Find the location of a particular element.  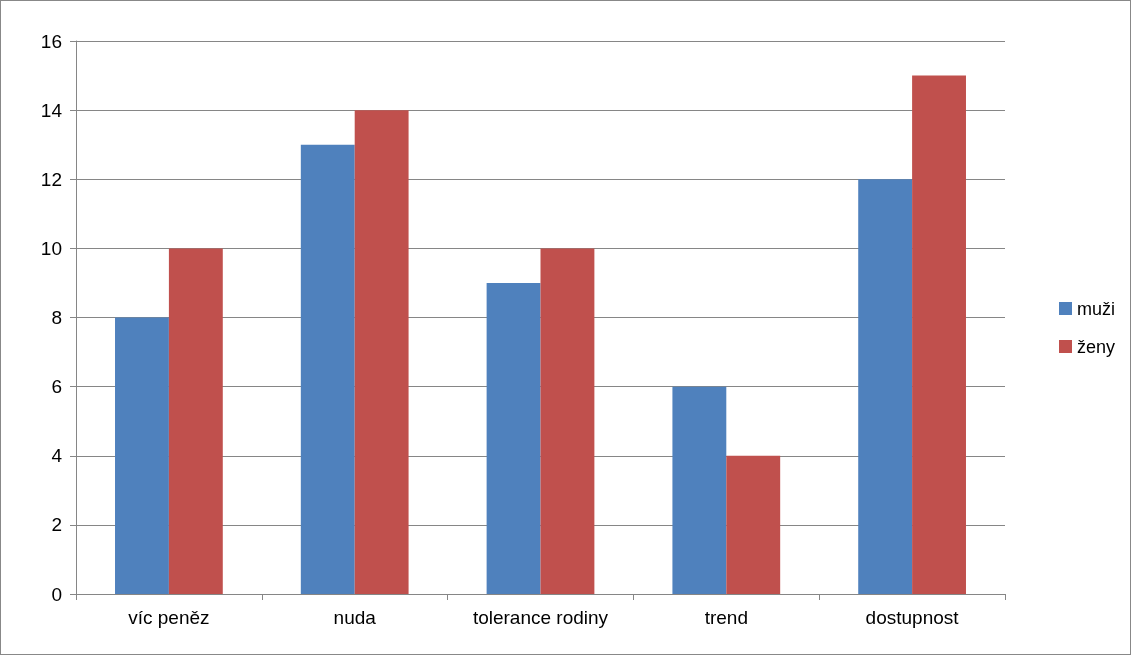

y-tick-label: 6 is located at coordinates (56, 387).